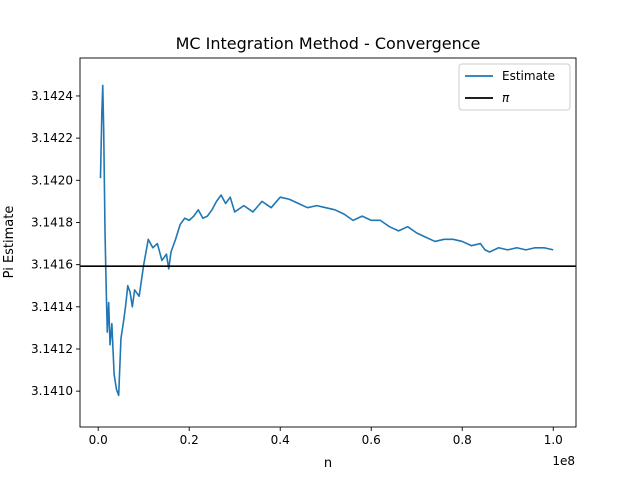 This screenshot has width=640, height=484. Describe the element at coordinates (52, 222) in the screenshot. I see `y-tick-label: 3.1418` at that location.